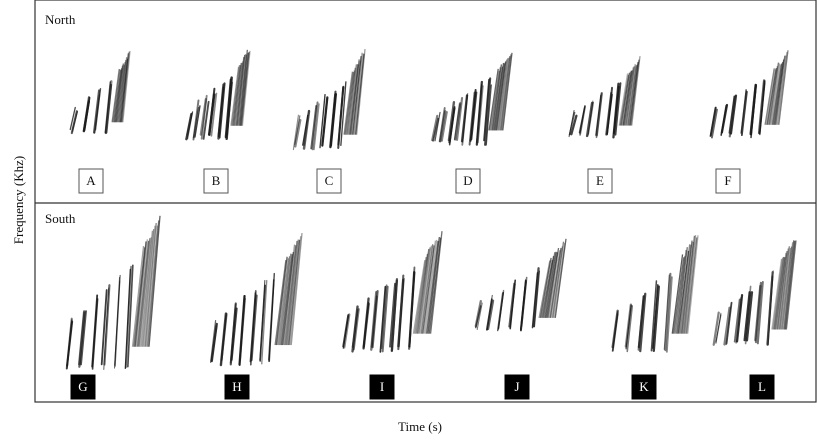 The height and width of the screenshot is (442, 817). I want to click on specimen-label: C, so click(329, 180).